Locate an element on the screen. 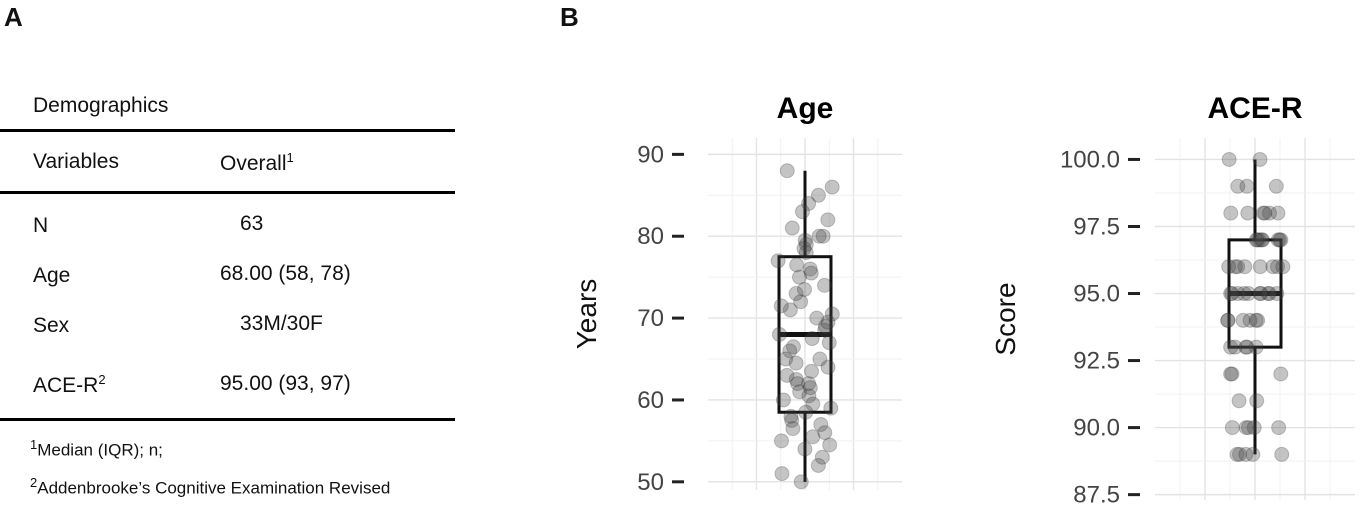 The image size is (1370, 513). header-variables: Variables is located at coordinates (76, 161).